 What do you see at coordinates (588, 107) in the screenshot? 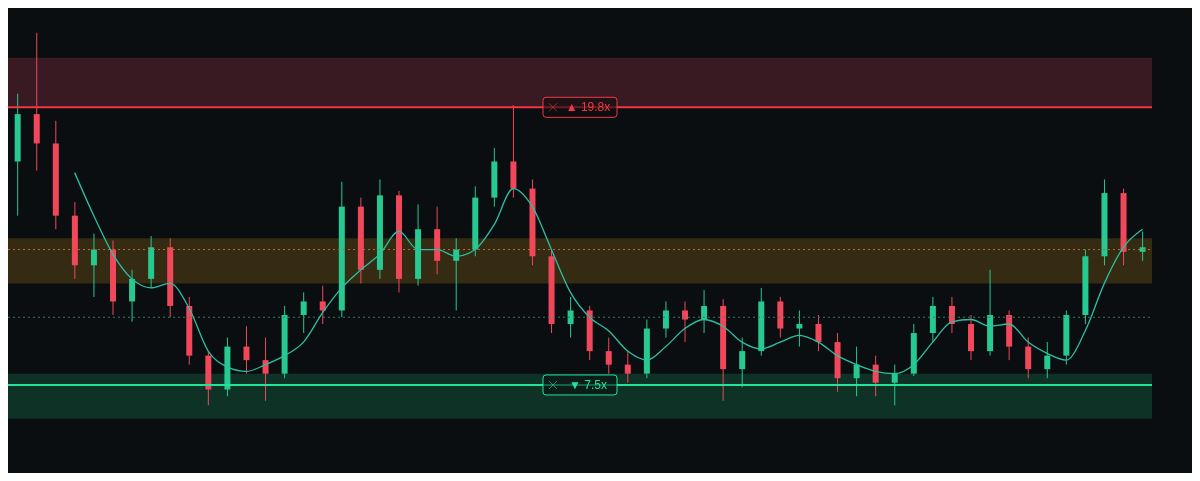
I see `ref-line-label: ▲ 19.8x` at bounding box center [588, 107].